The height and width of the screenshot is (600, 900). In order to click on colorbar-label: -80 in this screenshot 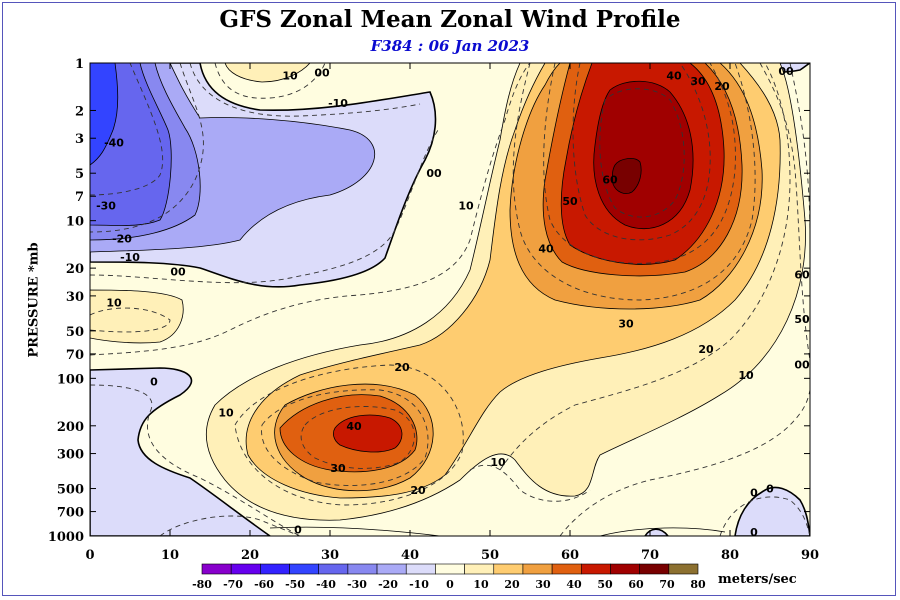, I will do `click(202, 584)`.